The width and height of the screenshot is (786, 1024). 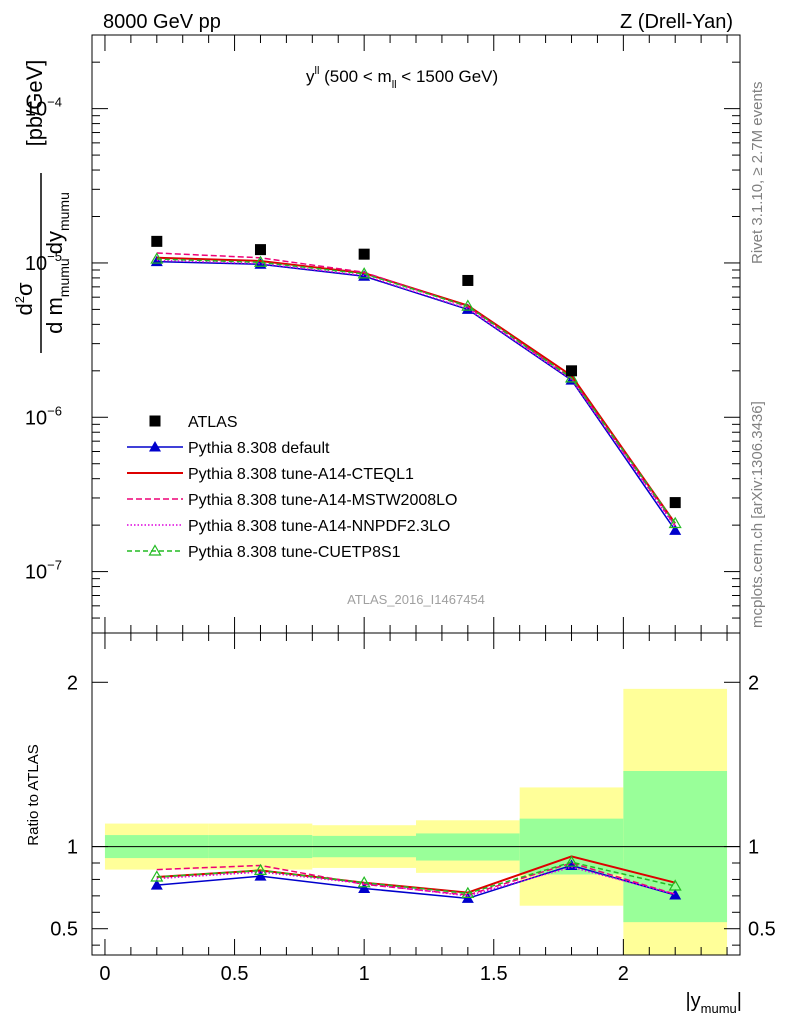 I want to click on ratio-line-nnpdf, so click(x=416, y=881).